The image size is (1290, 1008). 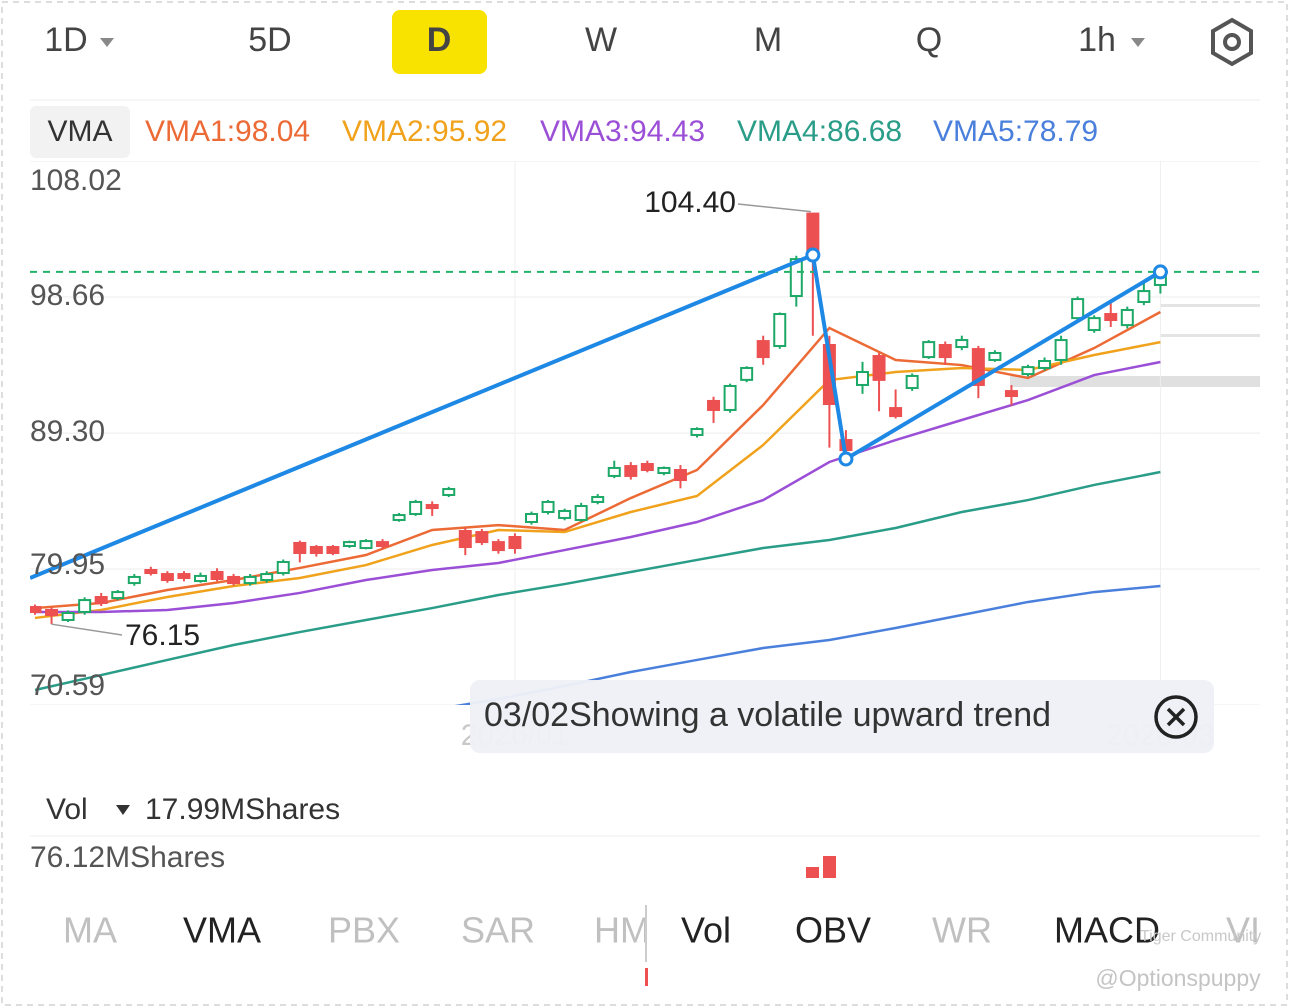 I want to click on indicator-box, so click(x=80, y=132).